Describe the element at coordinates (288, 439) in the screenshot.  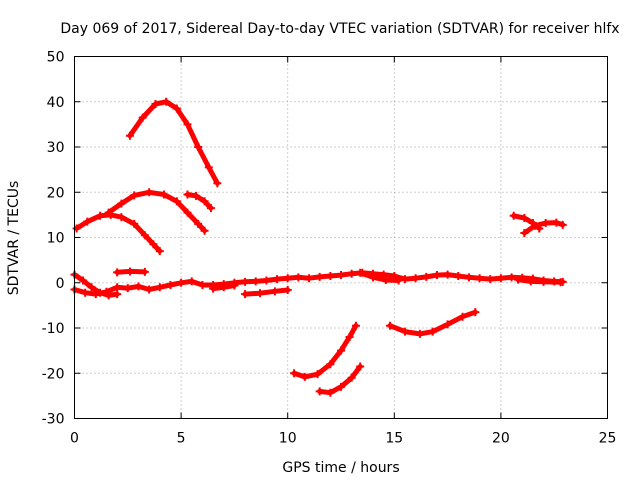
I see `x-tick-label: 10` at that location.